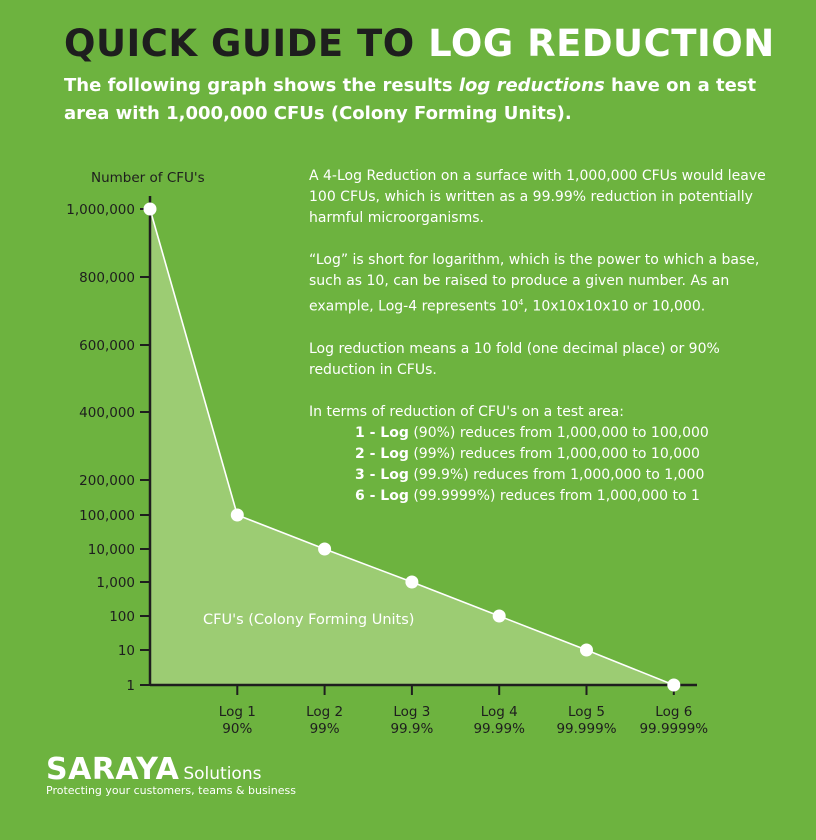  What do you see at coordinates (261, 85) in the screenshot?
I see `subtitle-a: The following graph shows the results` at bounding box center [261, 85].